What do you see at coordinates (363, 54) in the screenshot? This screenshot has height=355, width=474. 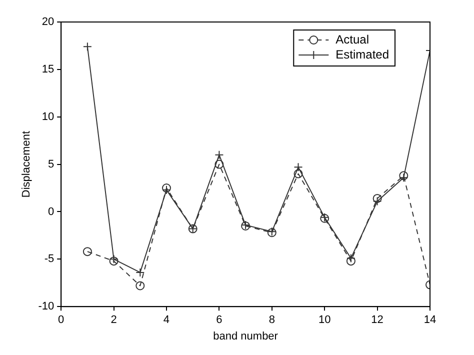 I see `legend-label: Estimated` at bounding box center [363, 54].